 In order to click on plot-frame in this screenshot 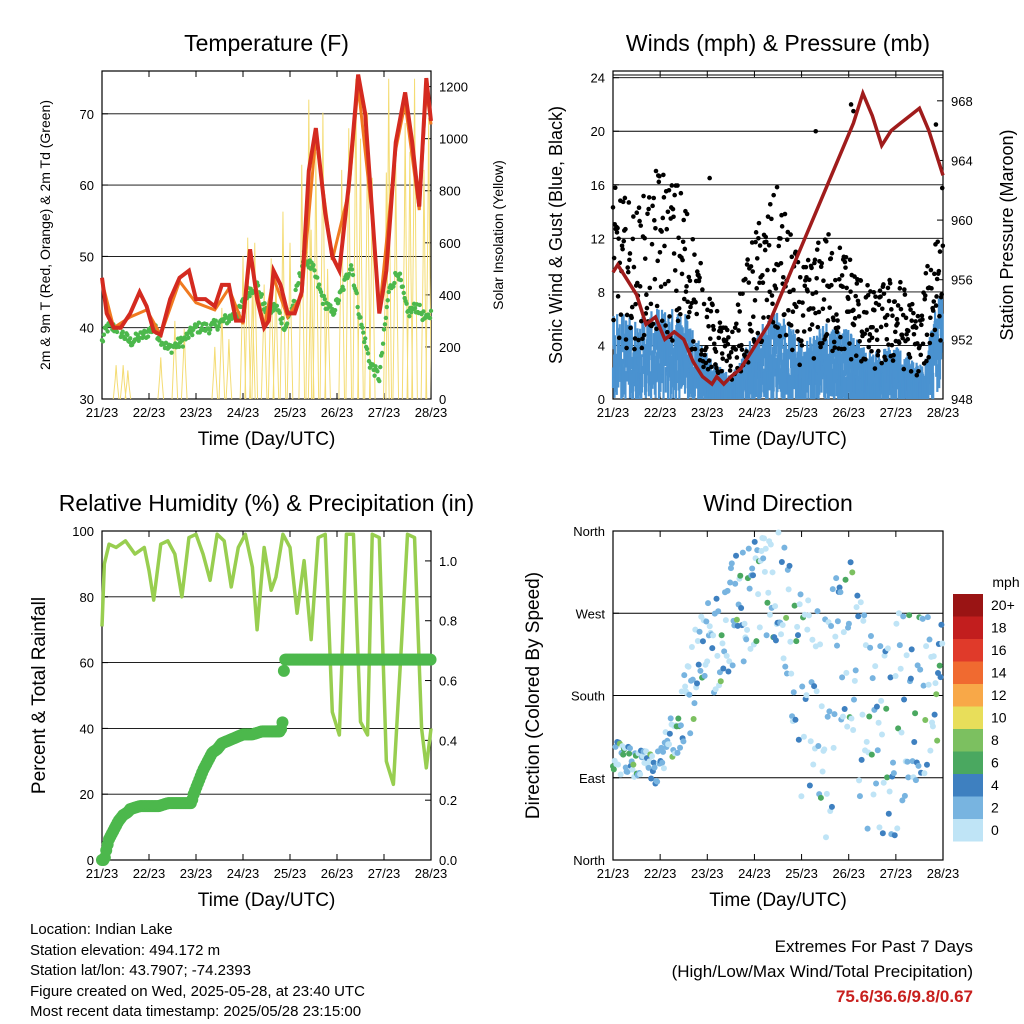, I will do `click(266, 695)`.